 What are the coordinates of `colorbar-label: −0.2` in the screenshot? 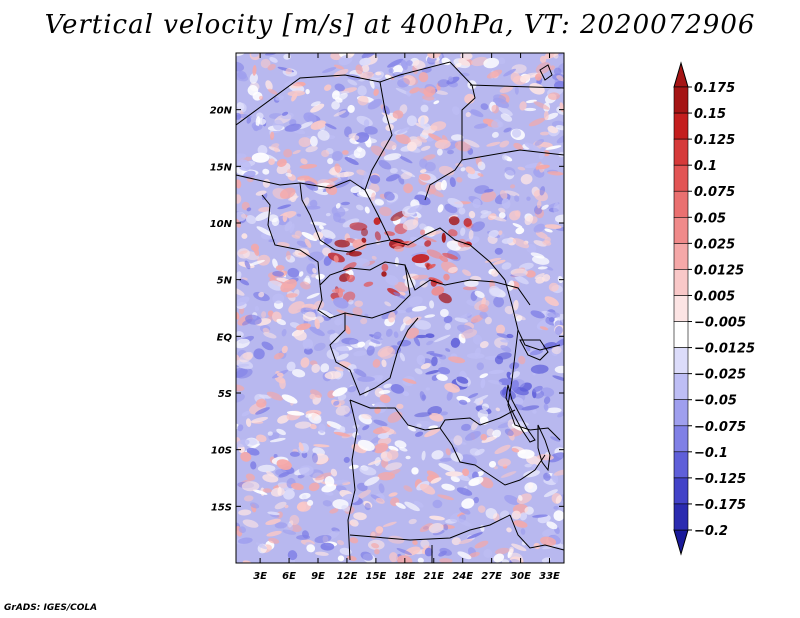 It's located at (711, 531).